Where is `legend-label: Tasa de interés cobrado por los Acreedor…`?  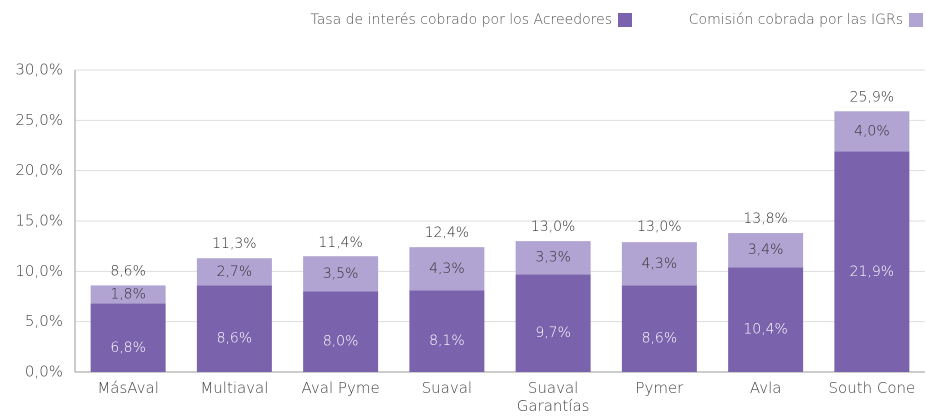
legend-label: Tasa de interés cobrado por los Acreedor… is located at coordinates (461, 20).